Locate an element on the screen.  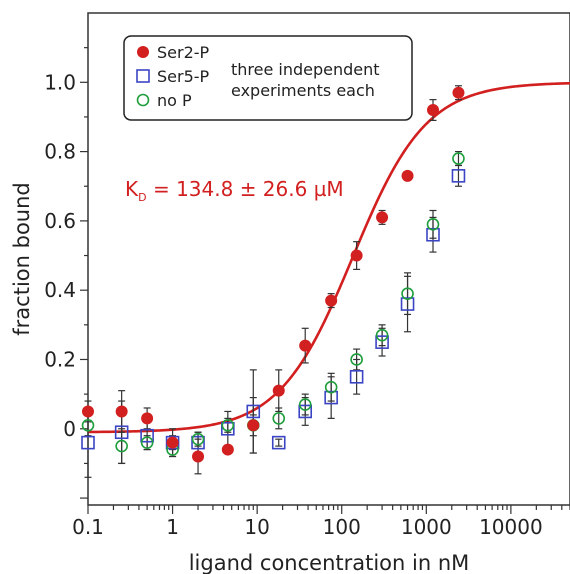
x-tick-label: 1000 is located at coordinates (426, 527).